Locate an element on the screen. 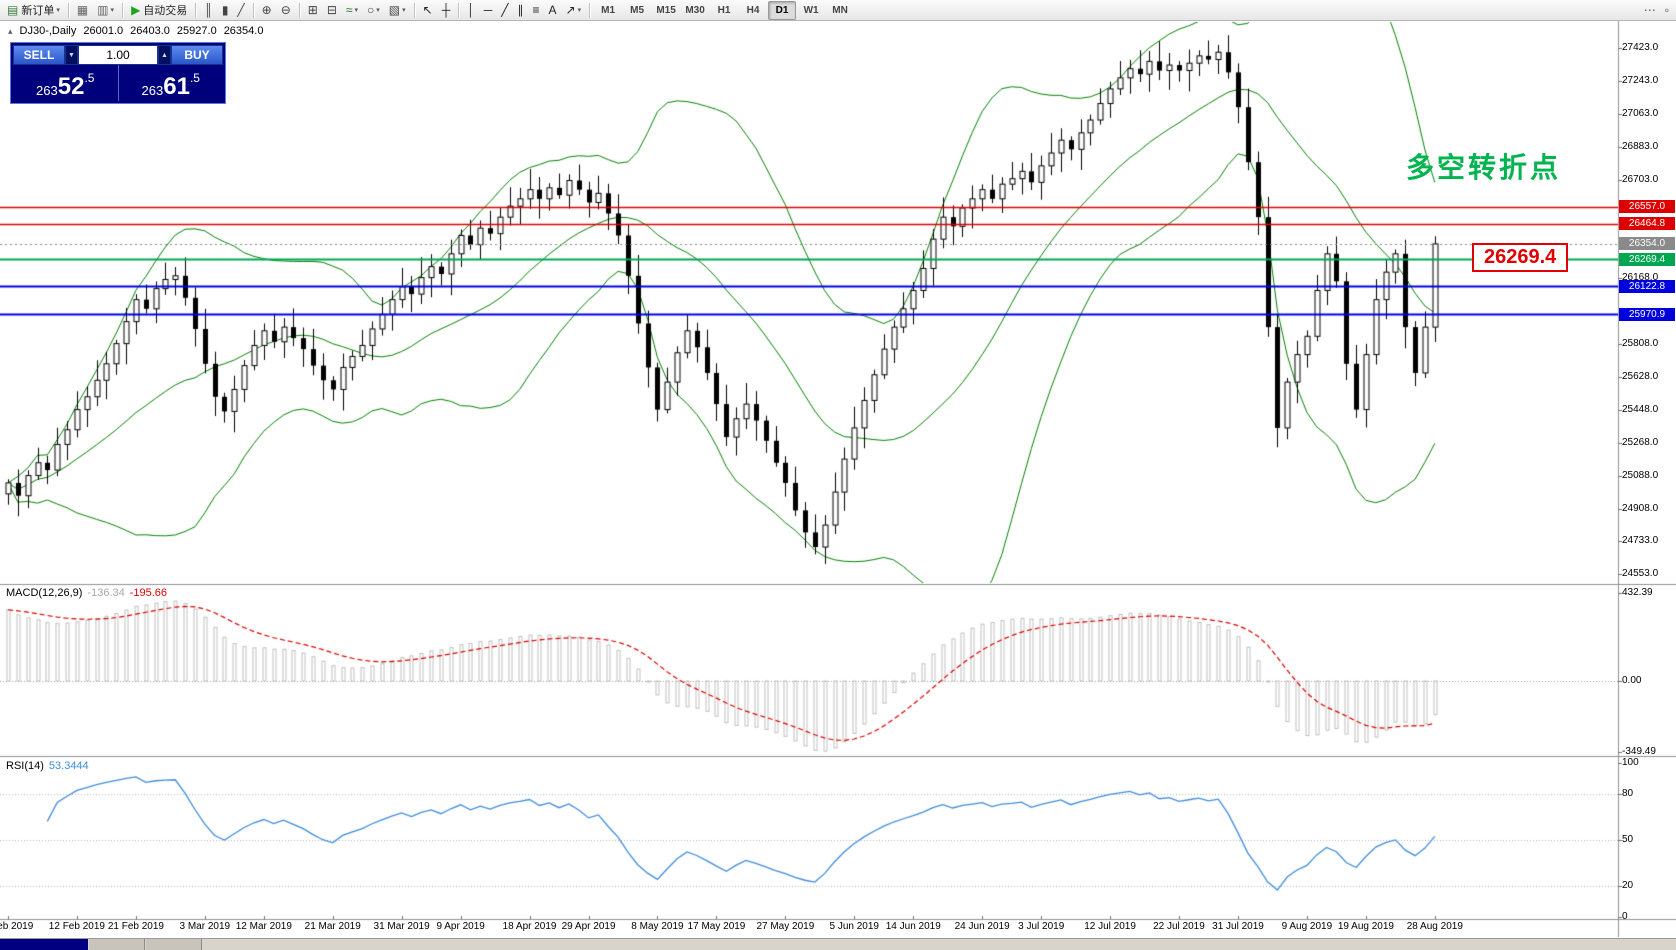  date-label: 12 Jul 2019 is located at coordinates (1110, 926).